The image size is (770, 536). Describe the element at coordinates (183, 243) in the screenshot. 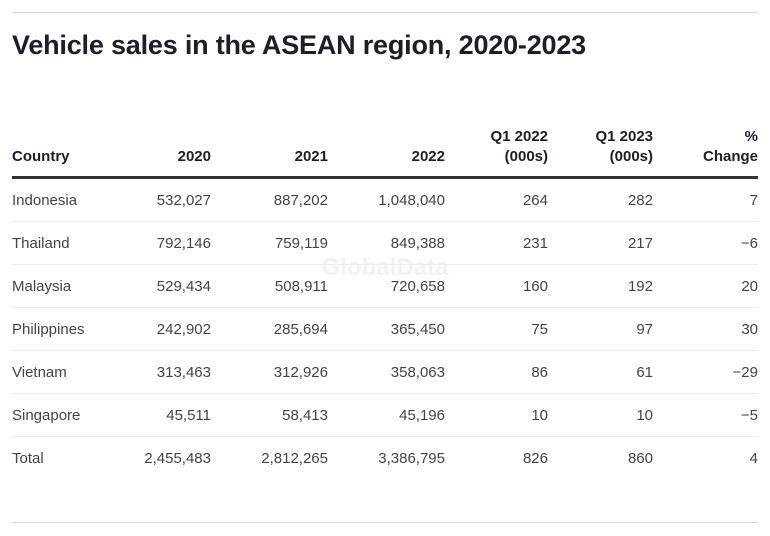

I see `value-cell: 792,146` at that location.